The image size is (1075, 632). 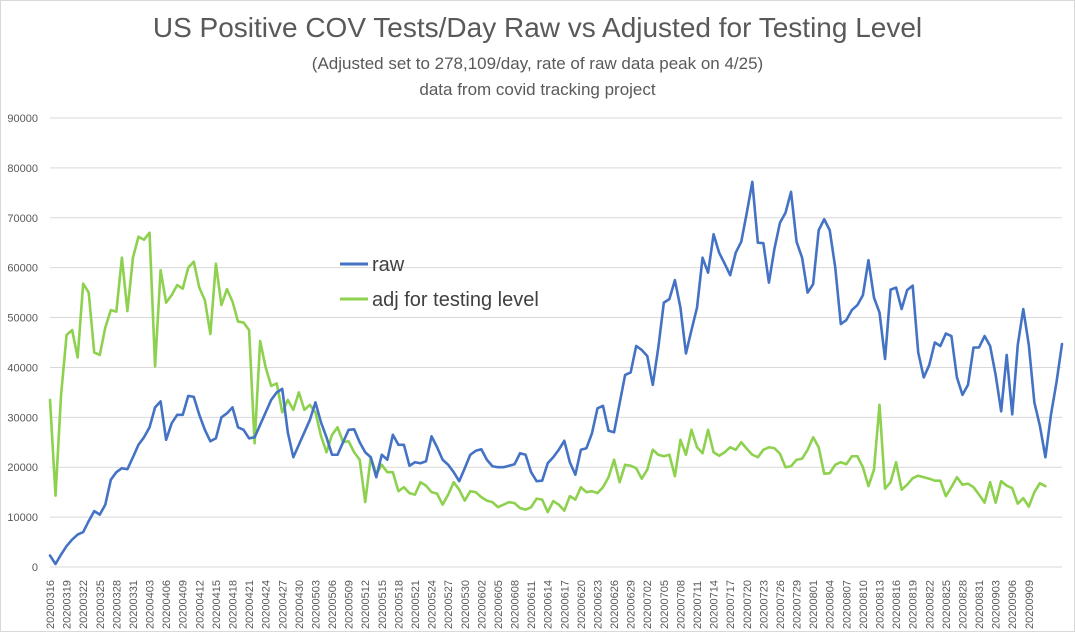 I want to click on y-tick-label: 40000, so click(x=22, y=368).